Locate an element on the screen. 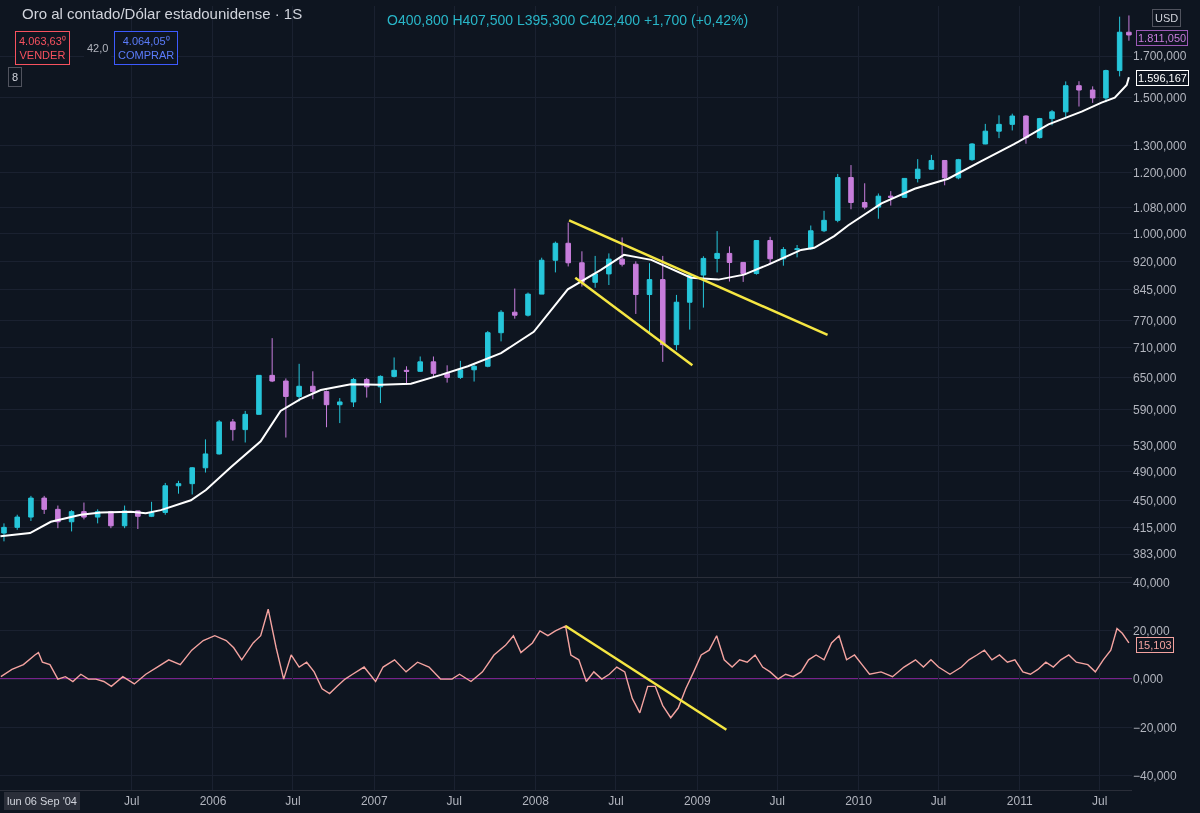  y-tick-label: 40,000 is located at coordinates (1152, 582).